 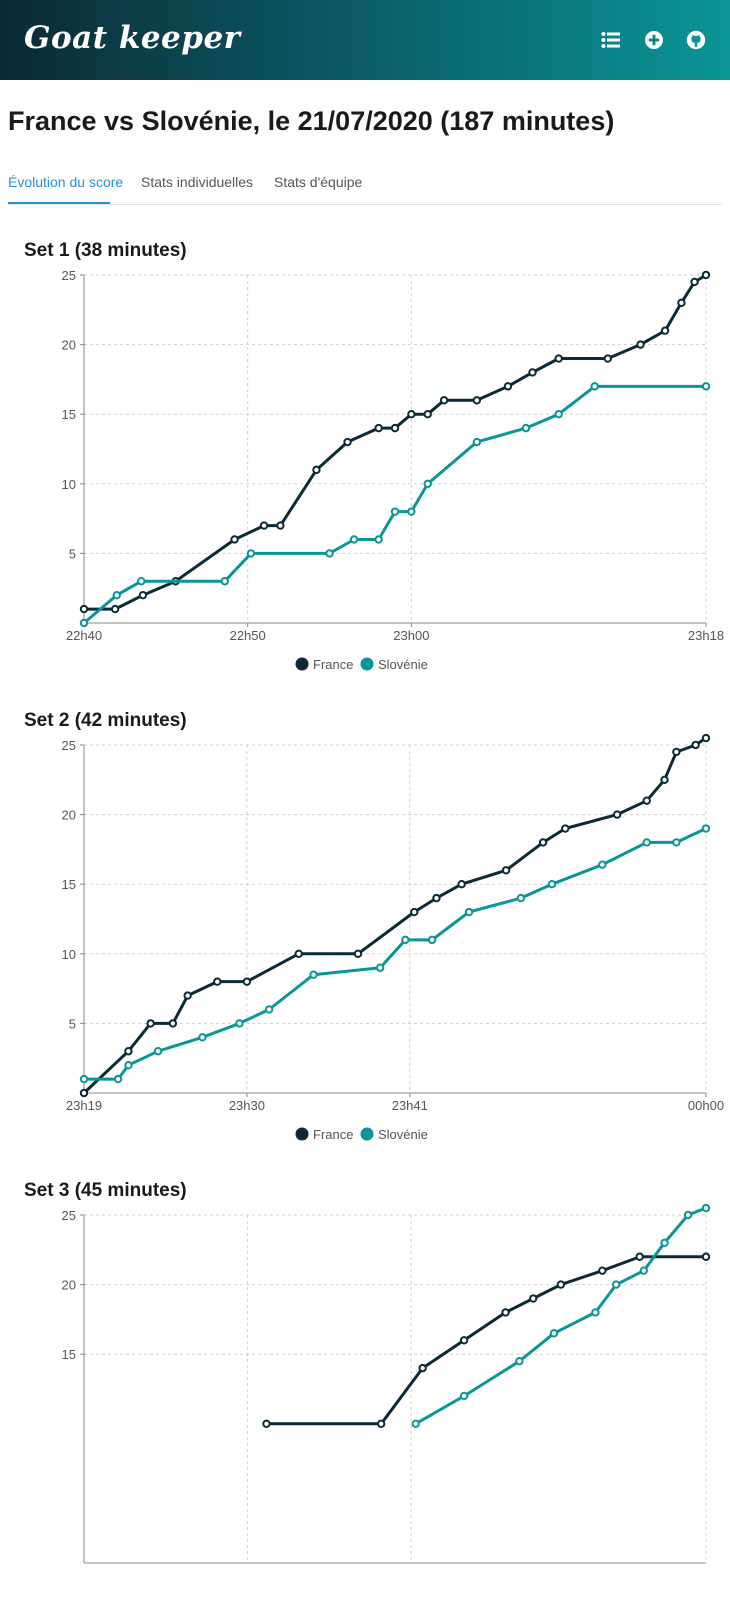 What do you see at coordinates (132, 38) in the screenshot?
I see `app-logo: Goat keeper` at bounding box center [132, 38].